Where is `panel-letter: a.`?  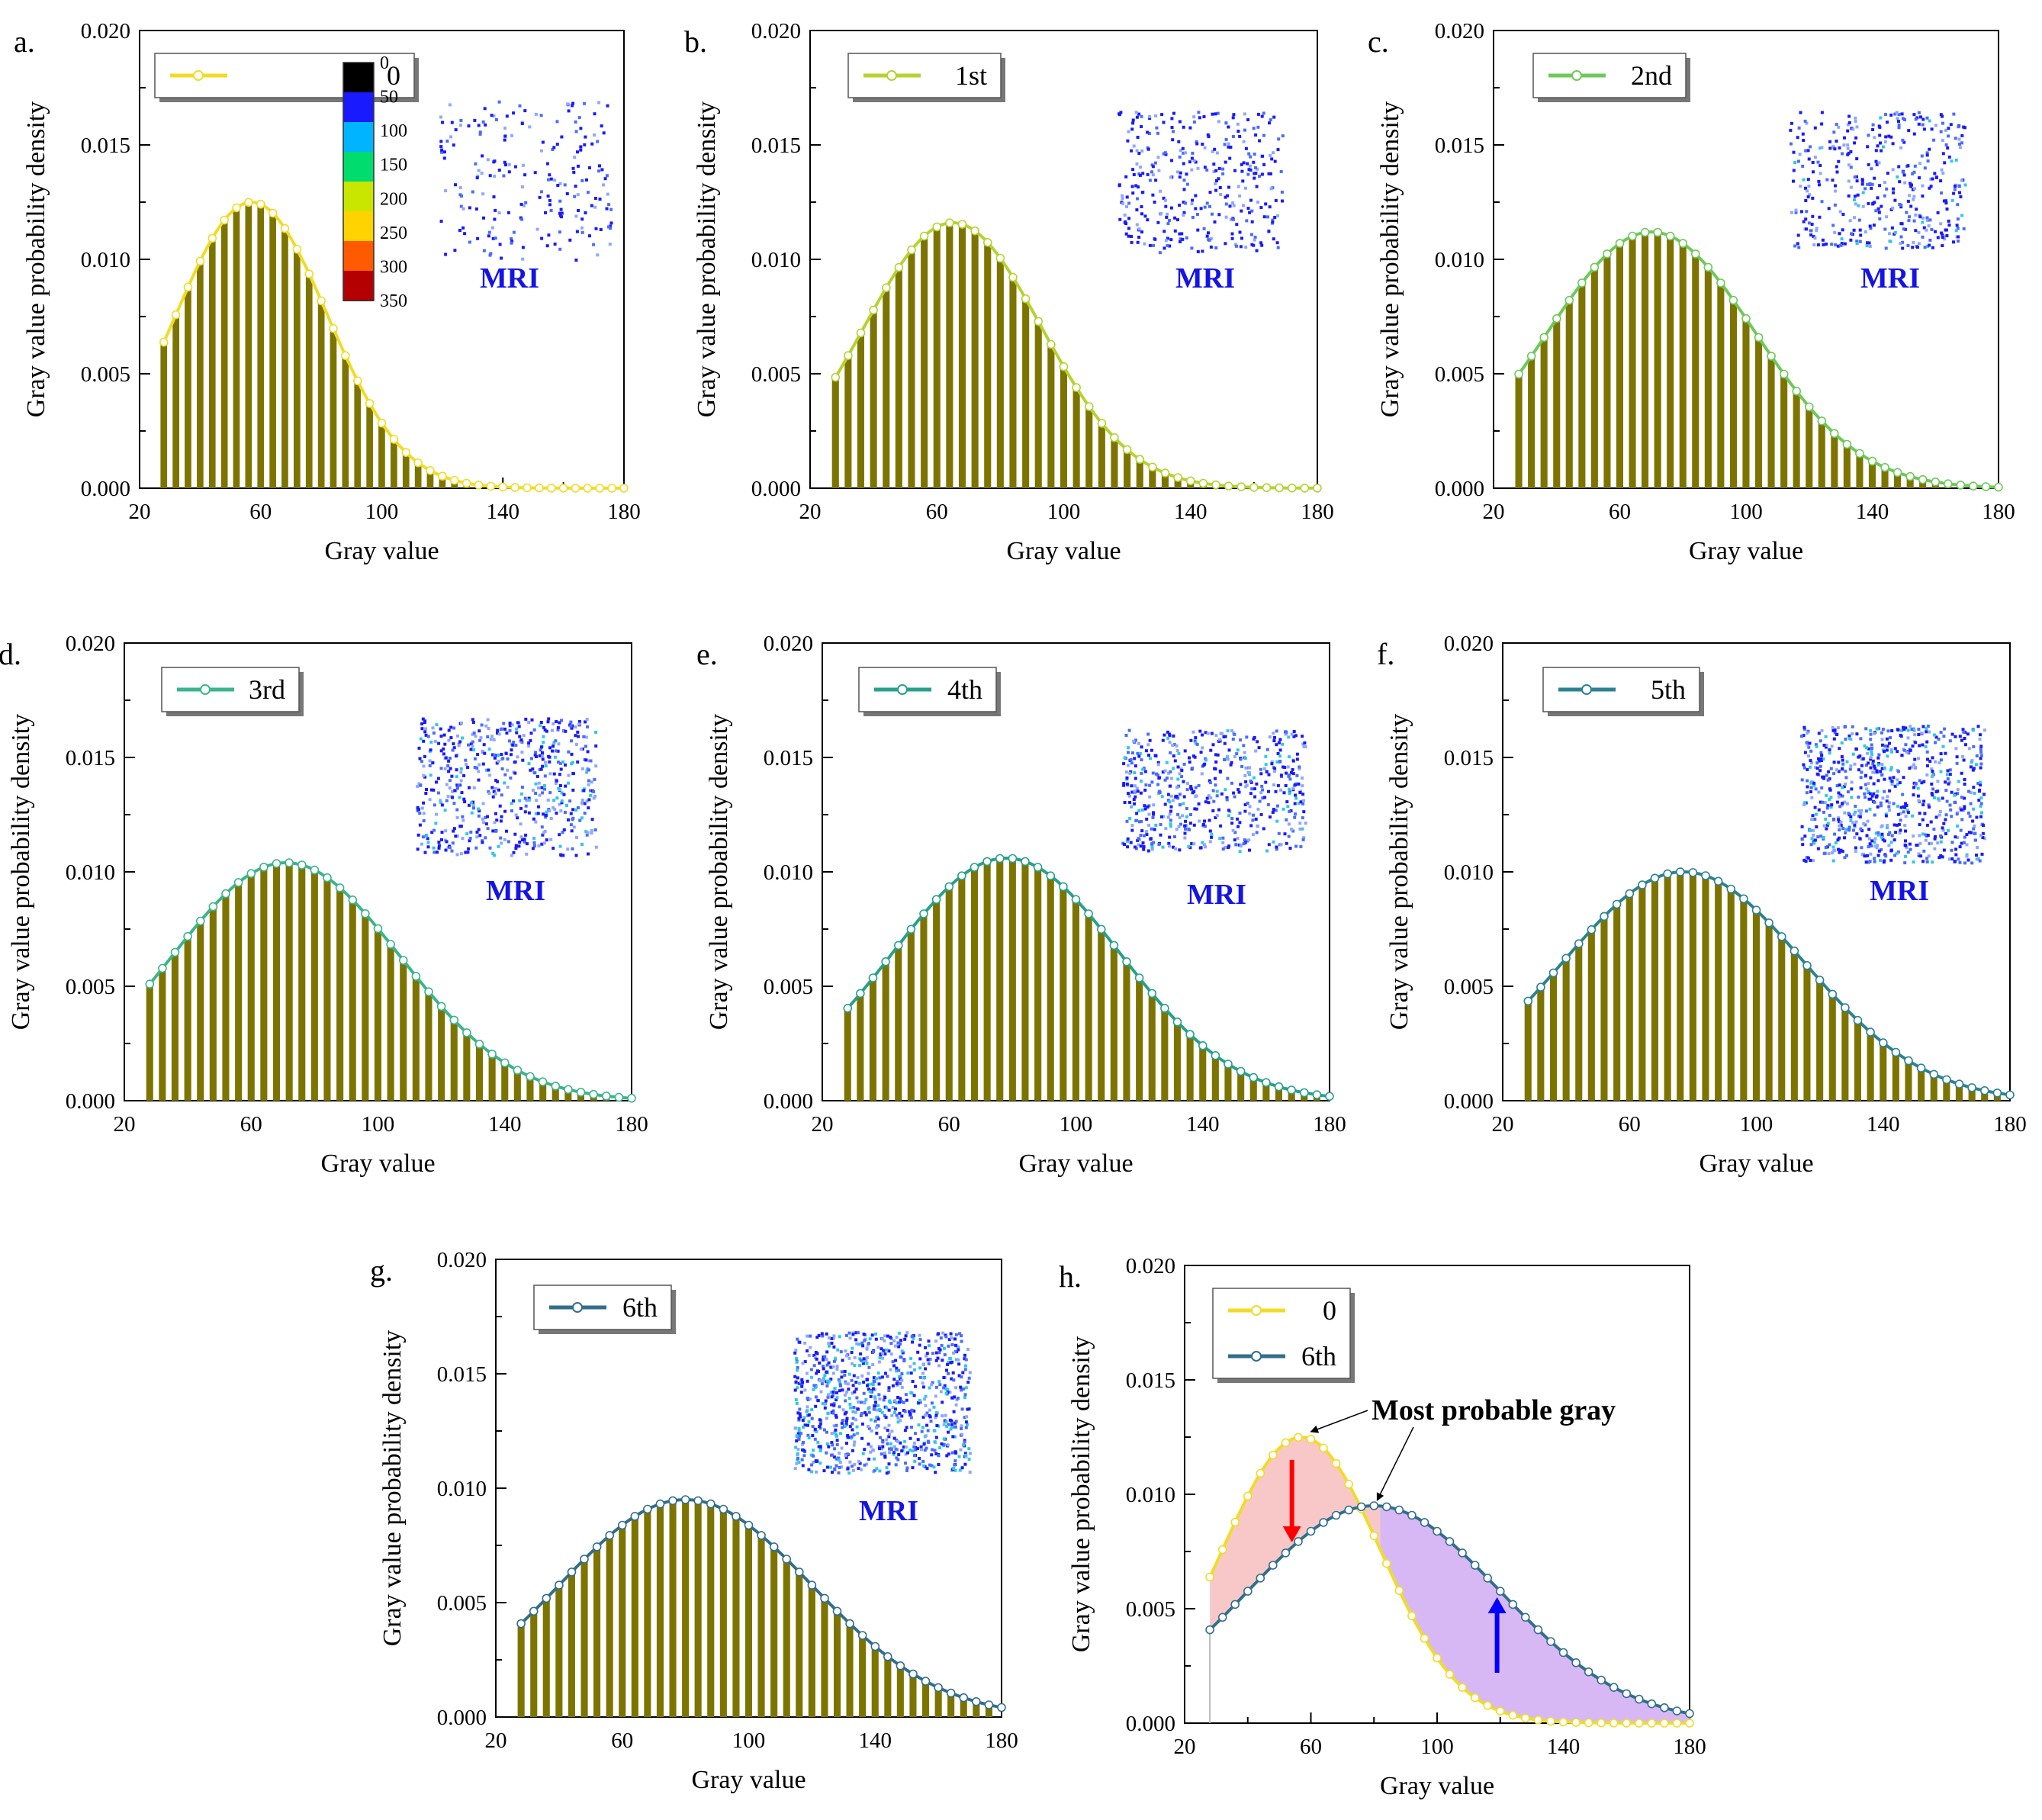 panel-letter: a. is located at coordinates (24, 41).